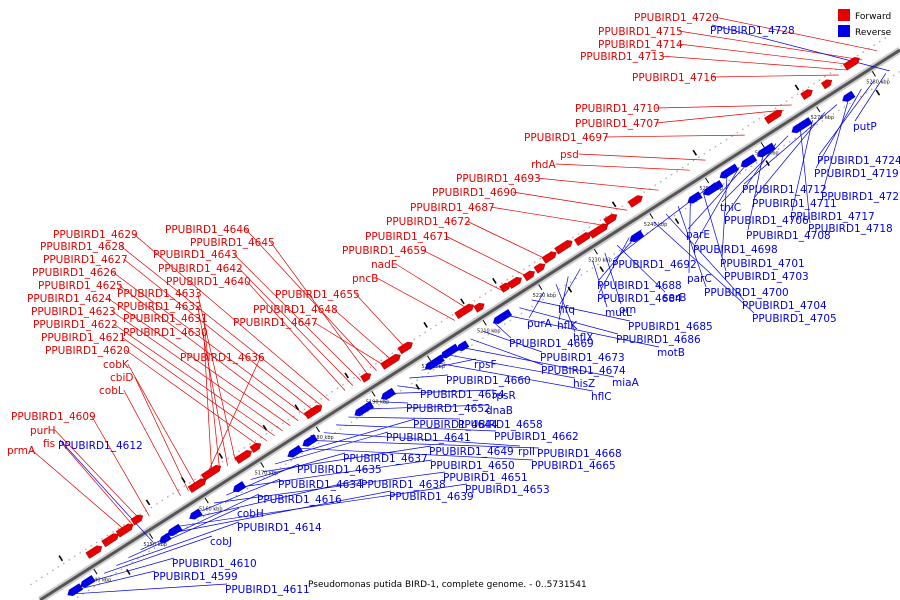 Image resolution: width=900 pixels, height=600 pixels. I want to click on reverse-gene-label: PPUBIRD1_4652, so click(448, 409).